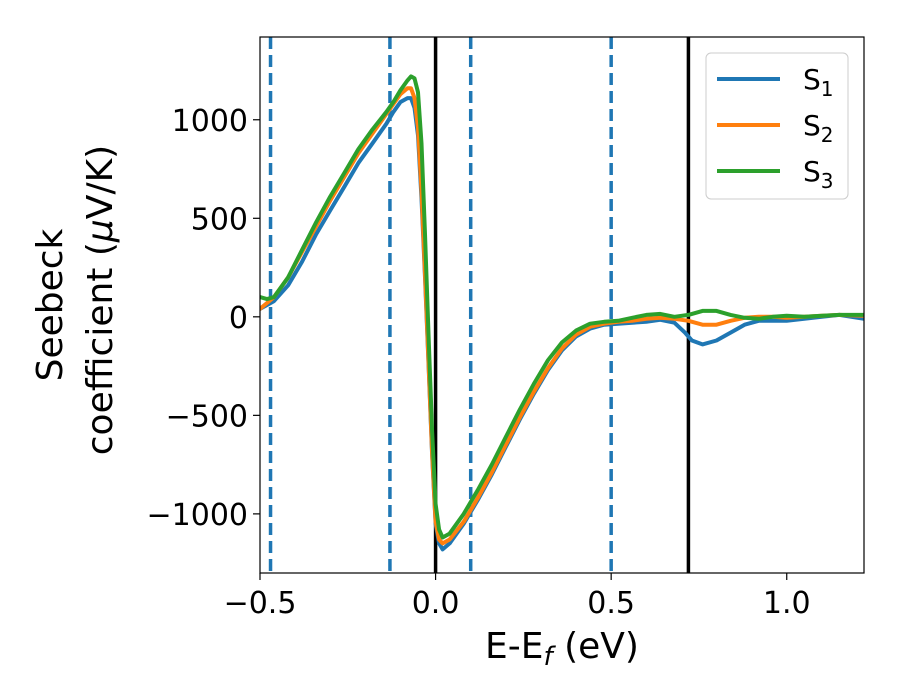 The image size is (900, 700). What do you see at coordinates (818, 174) in the screenshot?
I see `legend-label-S3: S3` at bounding box center [818, 174].